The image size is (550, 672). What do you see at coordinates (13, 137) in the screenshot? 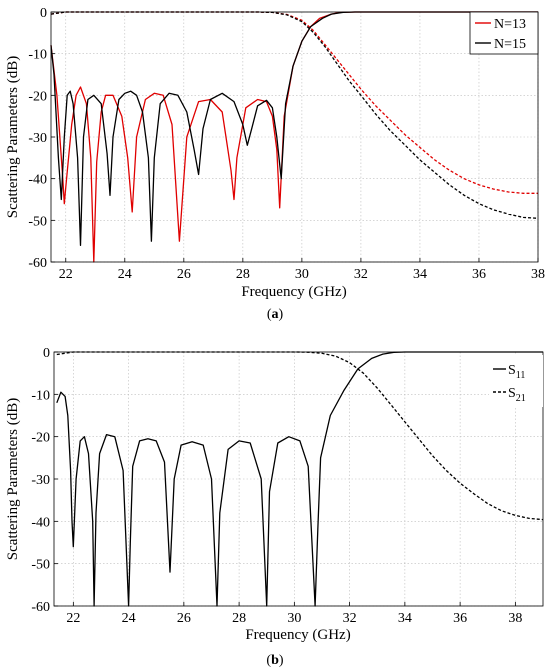
I see `panel-a-y-axis-label: Scattering Parameters (dB)` at bounding box center [13, 137].